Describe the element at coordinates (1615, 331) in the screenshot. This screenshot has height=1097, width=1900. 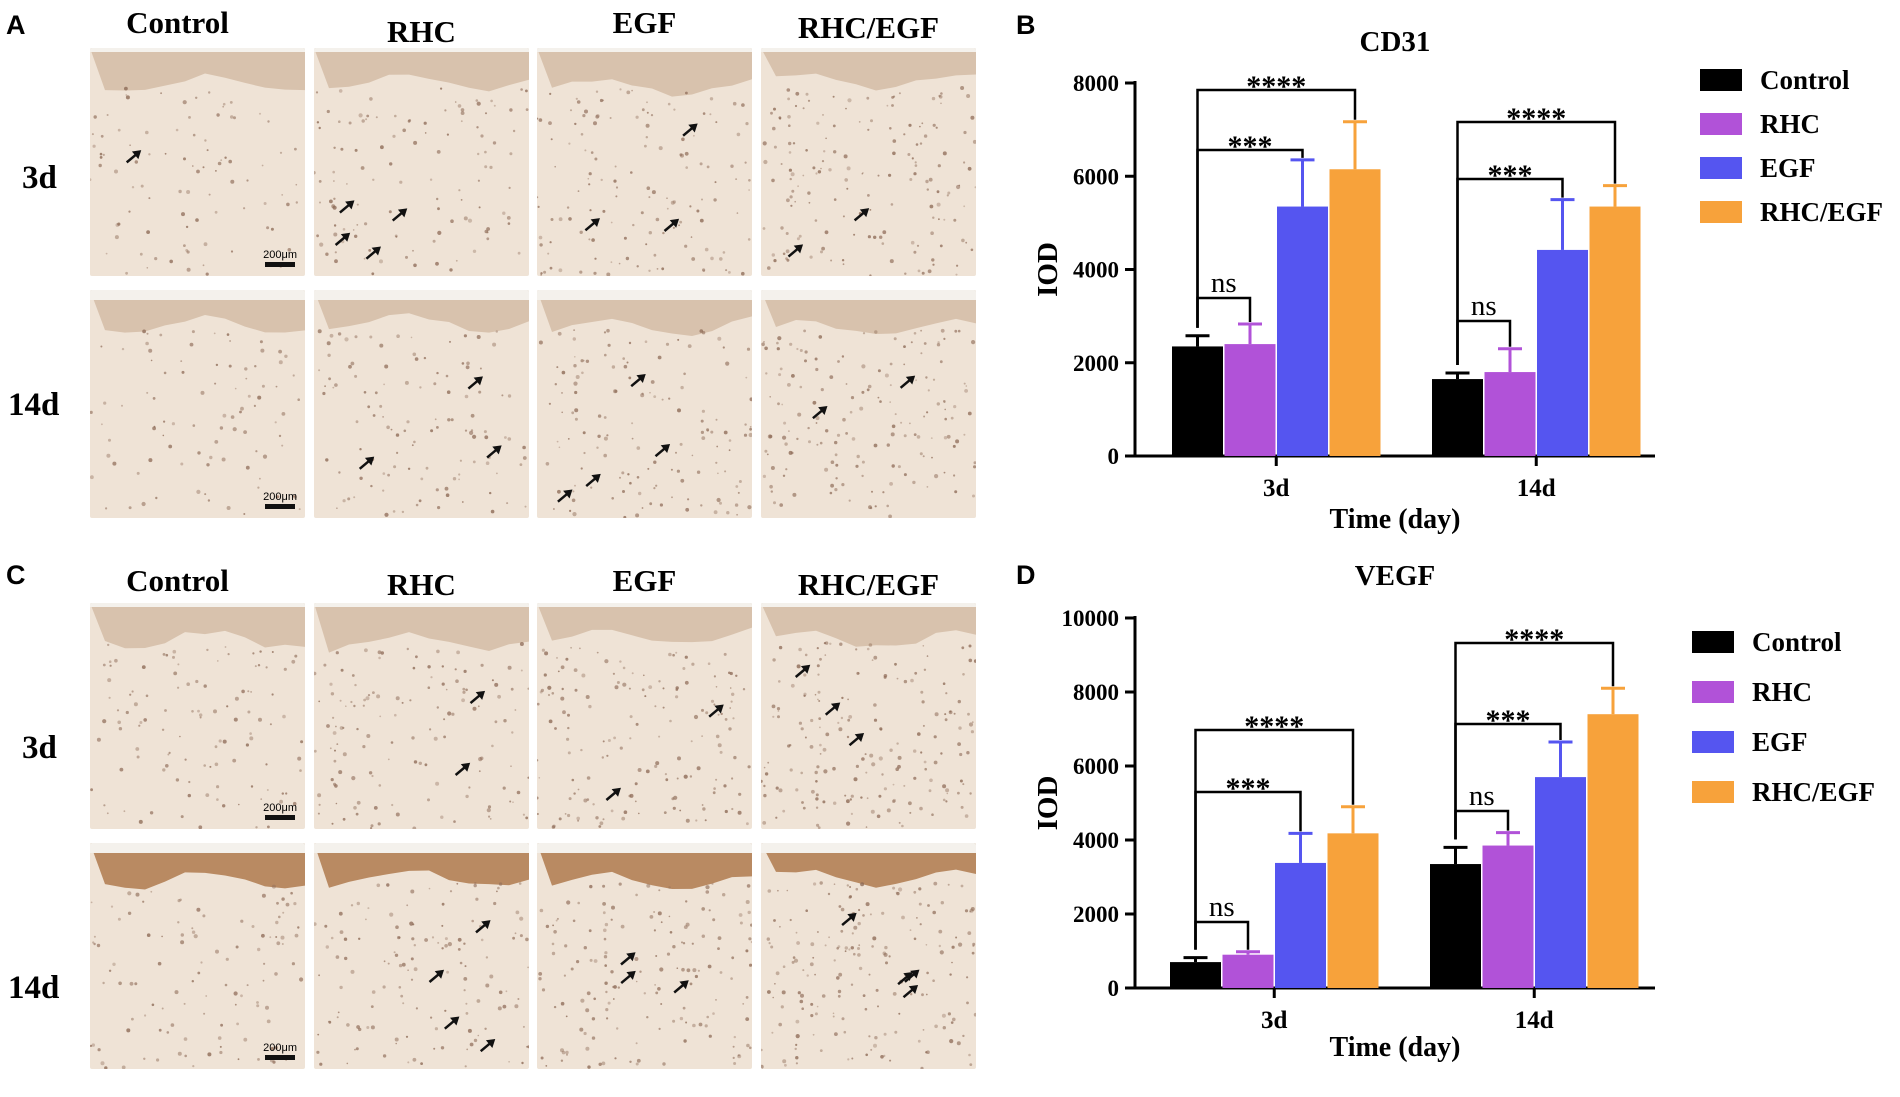
I see `cd31-bar-rhc-egf-14d` at that location.